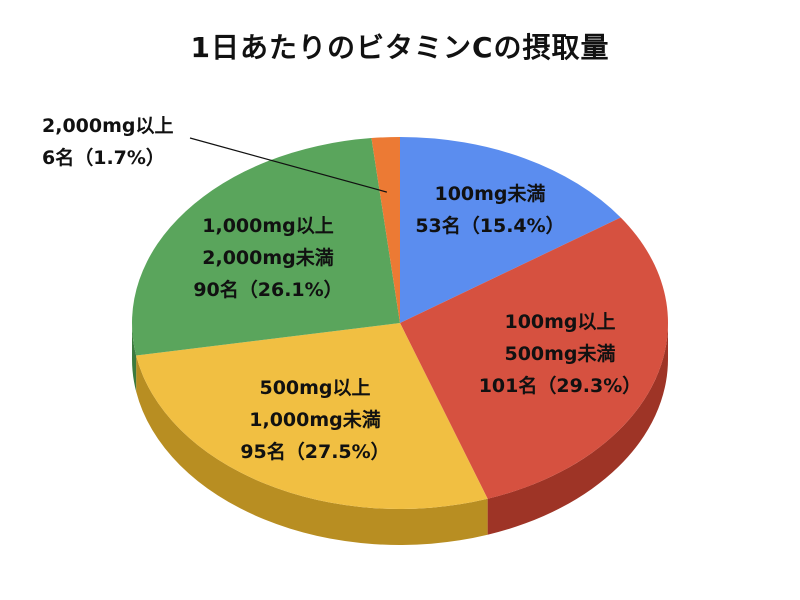 This screenshot has height=600, width=800. Describe the element at coordinates (288, 165) in the screenshot. I see `leader-line` at that location.